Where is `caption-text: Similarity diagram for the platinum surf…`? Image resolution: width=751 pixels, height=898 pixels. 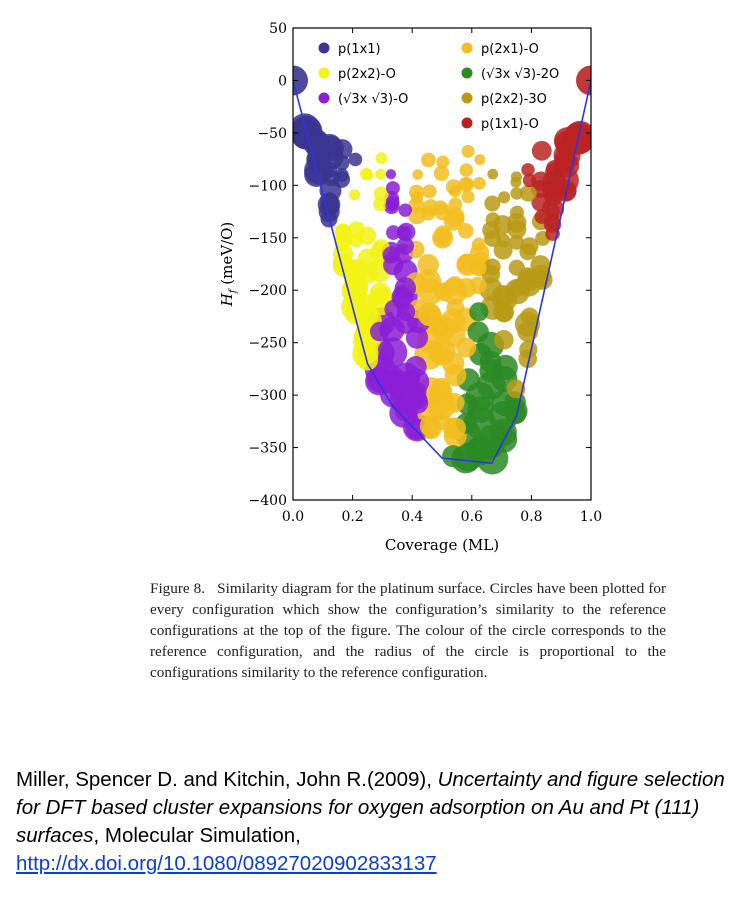
caption-text: Similarity diagram for the platinum surf… is located at coordinates (408, 630).